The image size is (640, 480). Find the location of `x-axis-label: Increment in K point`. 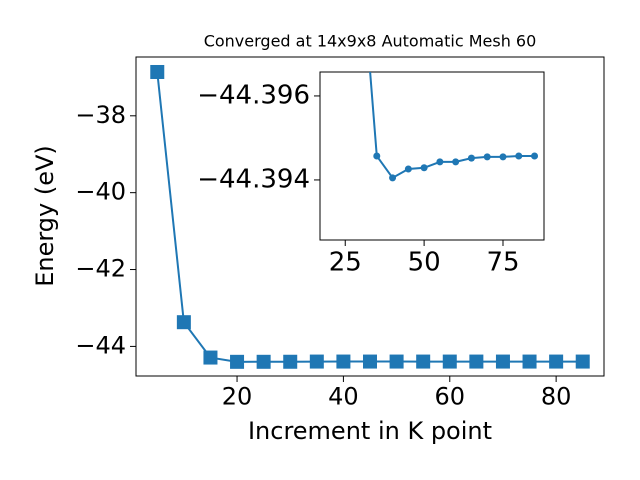

x-axis-label: Increment in K point is located at coordinates (370, 431).